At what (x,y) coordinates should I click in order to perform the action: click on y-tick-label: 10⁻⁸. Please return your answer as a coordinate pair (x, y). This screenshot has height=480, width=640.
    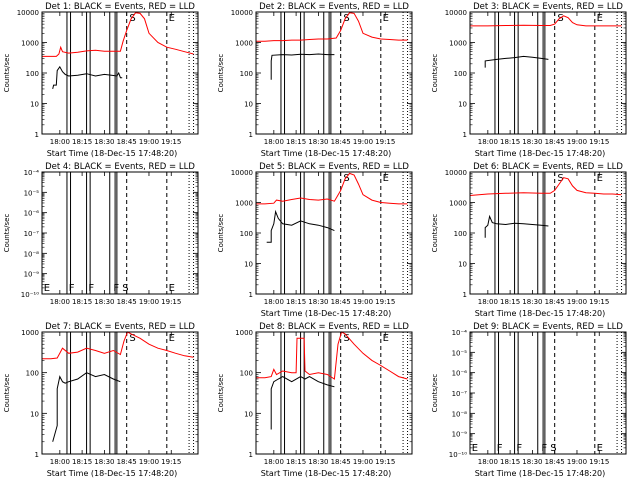
    Looking at the image, I should click on (460, 414).